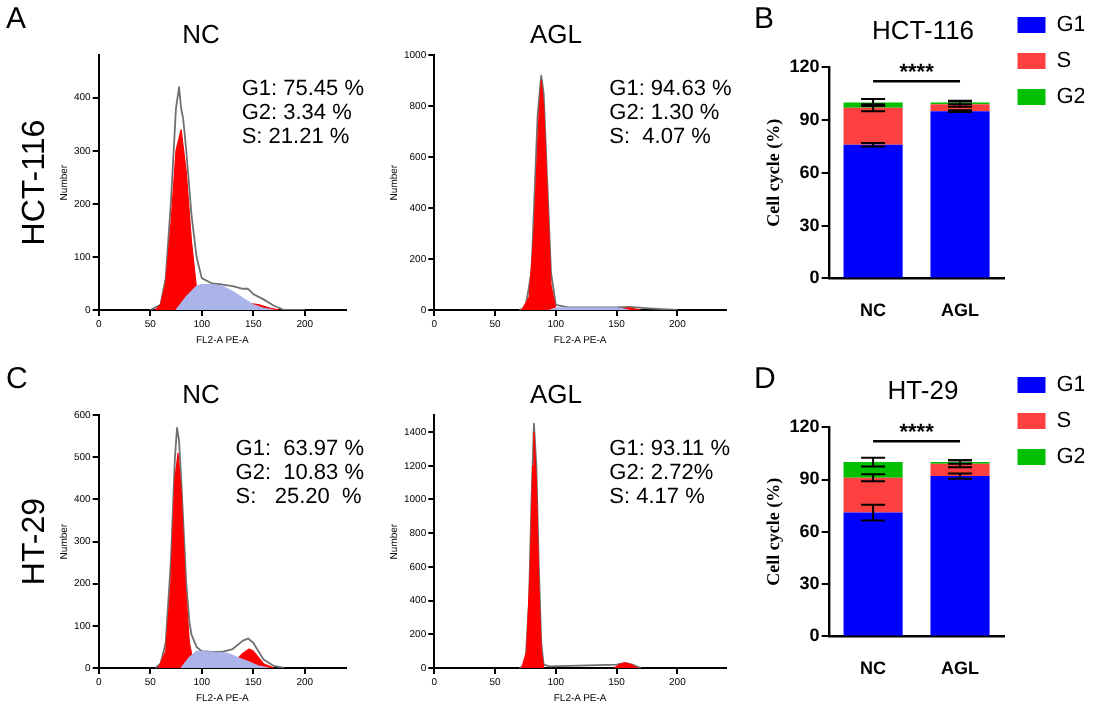 The height and width of the screenshot is (718, 1100). I want to click on annotation: G2: 10.83 %, so click(300, 473).